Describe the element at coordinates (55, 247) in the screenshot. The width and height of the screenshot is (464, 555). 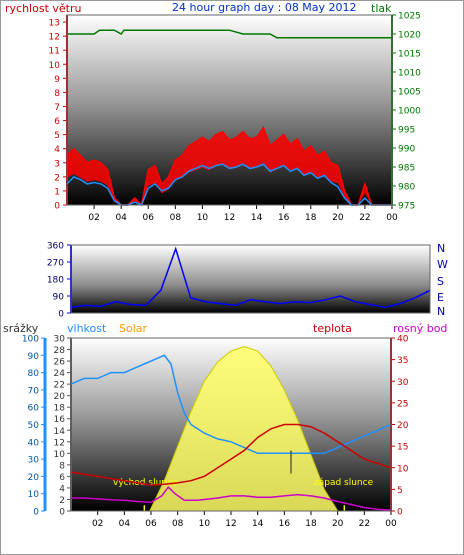
I see `direction-tick-label: 360` at that location.